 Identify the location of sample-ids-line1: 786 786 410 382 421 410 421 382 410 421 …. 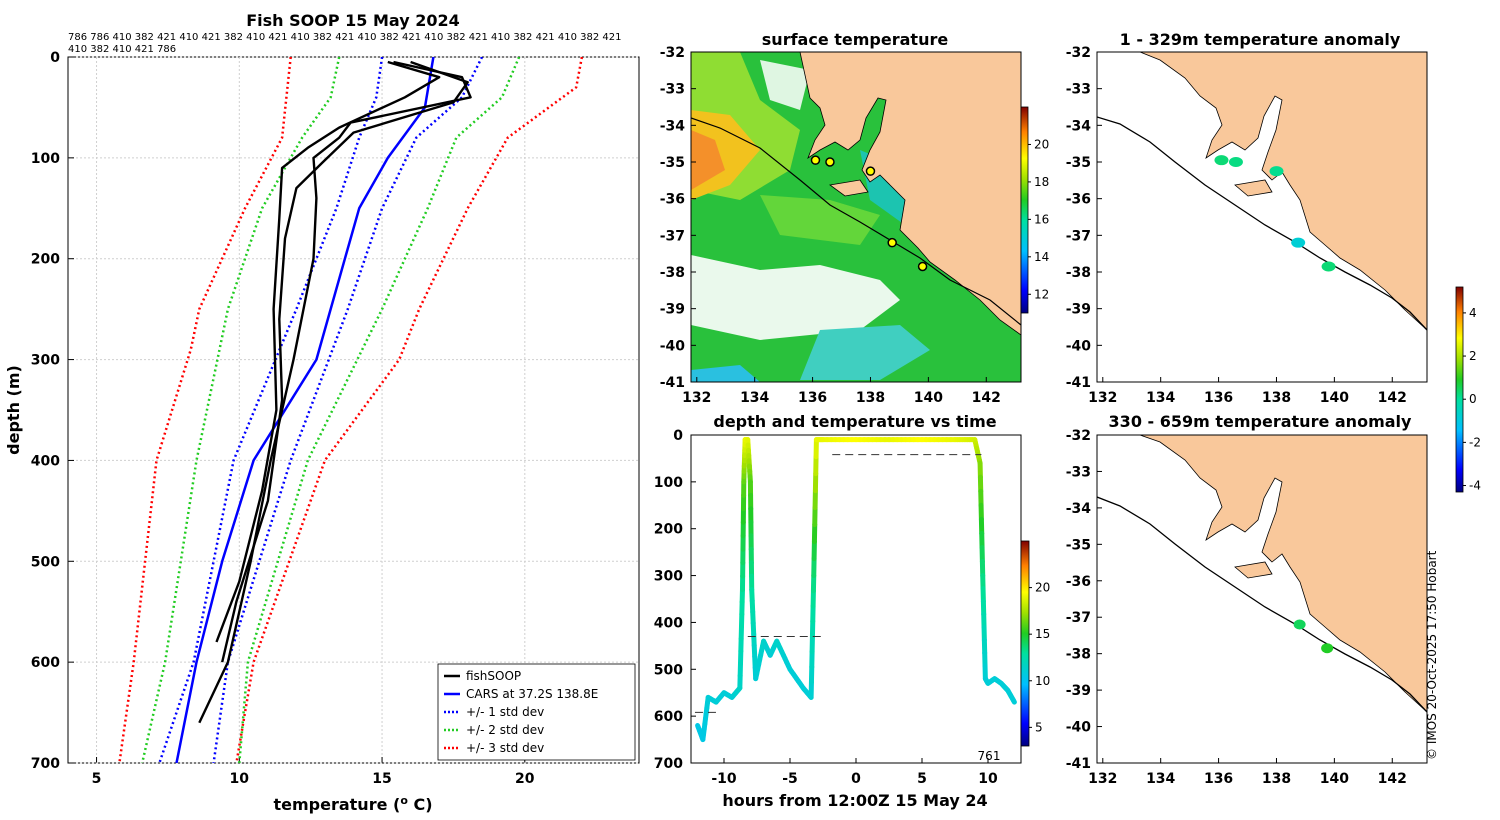
(344, 37).